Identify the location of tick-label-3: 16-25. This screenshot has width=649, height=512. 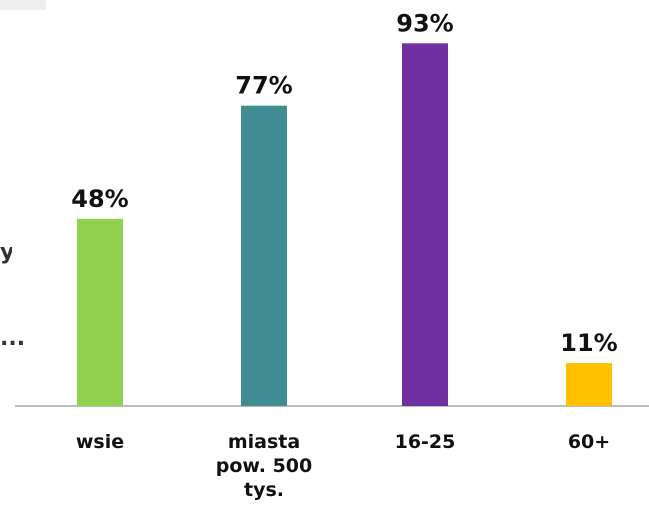
(425, 442).